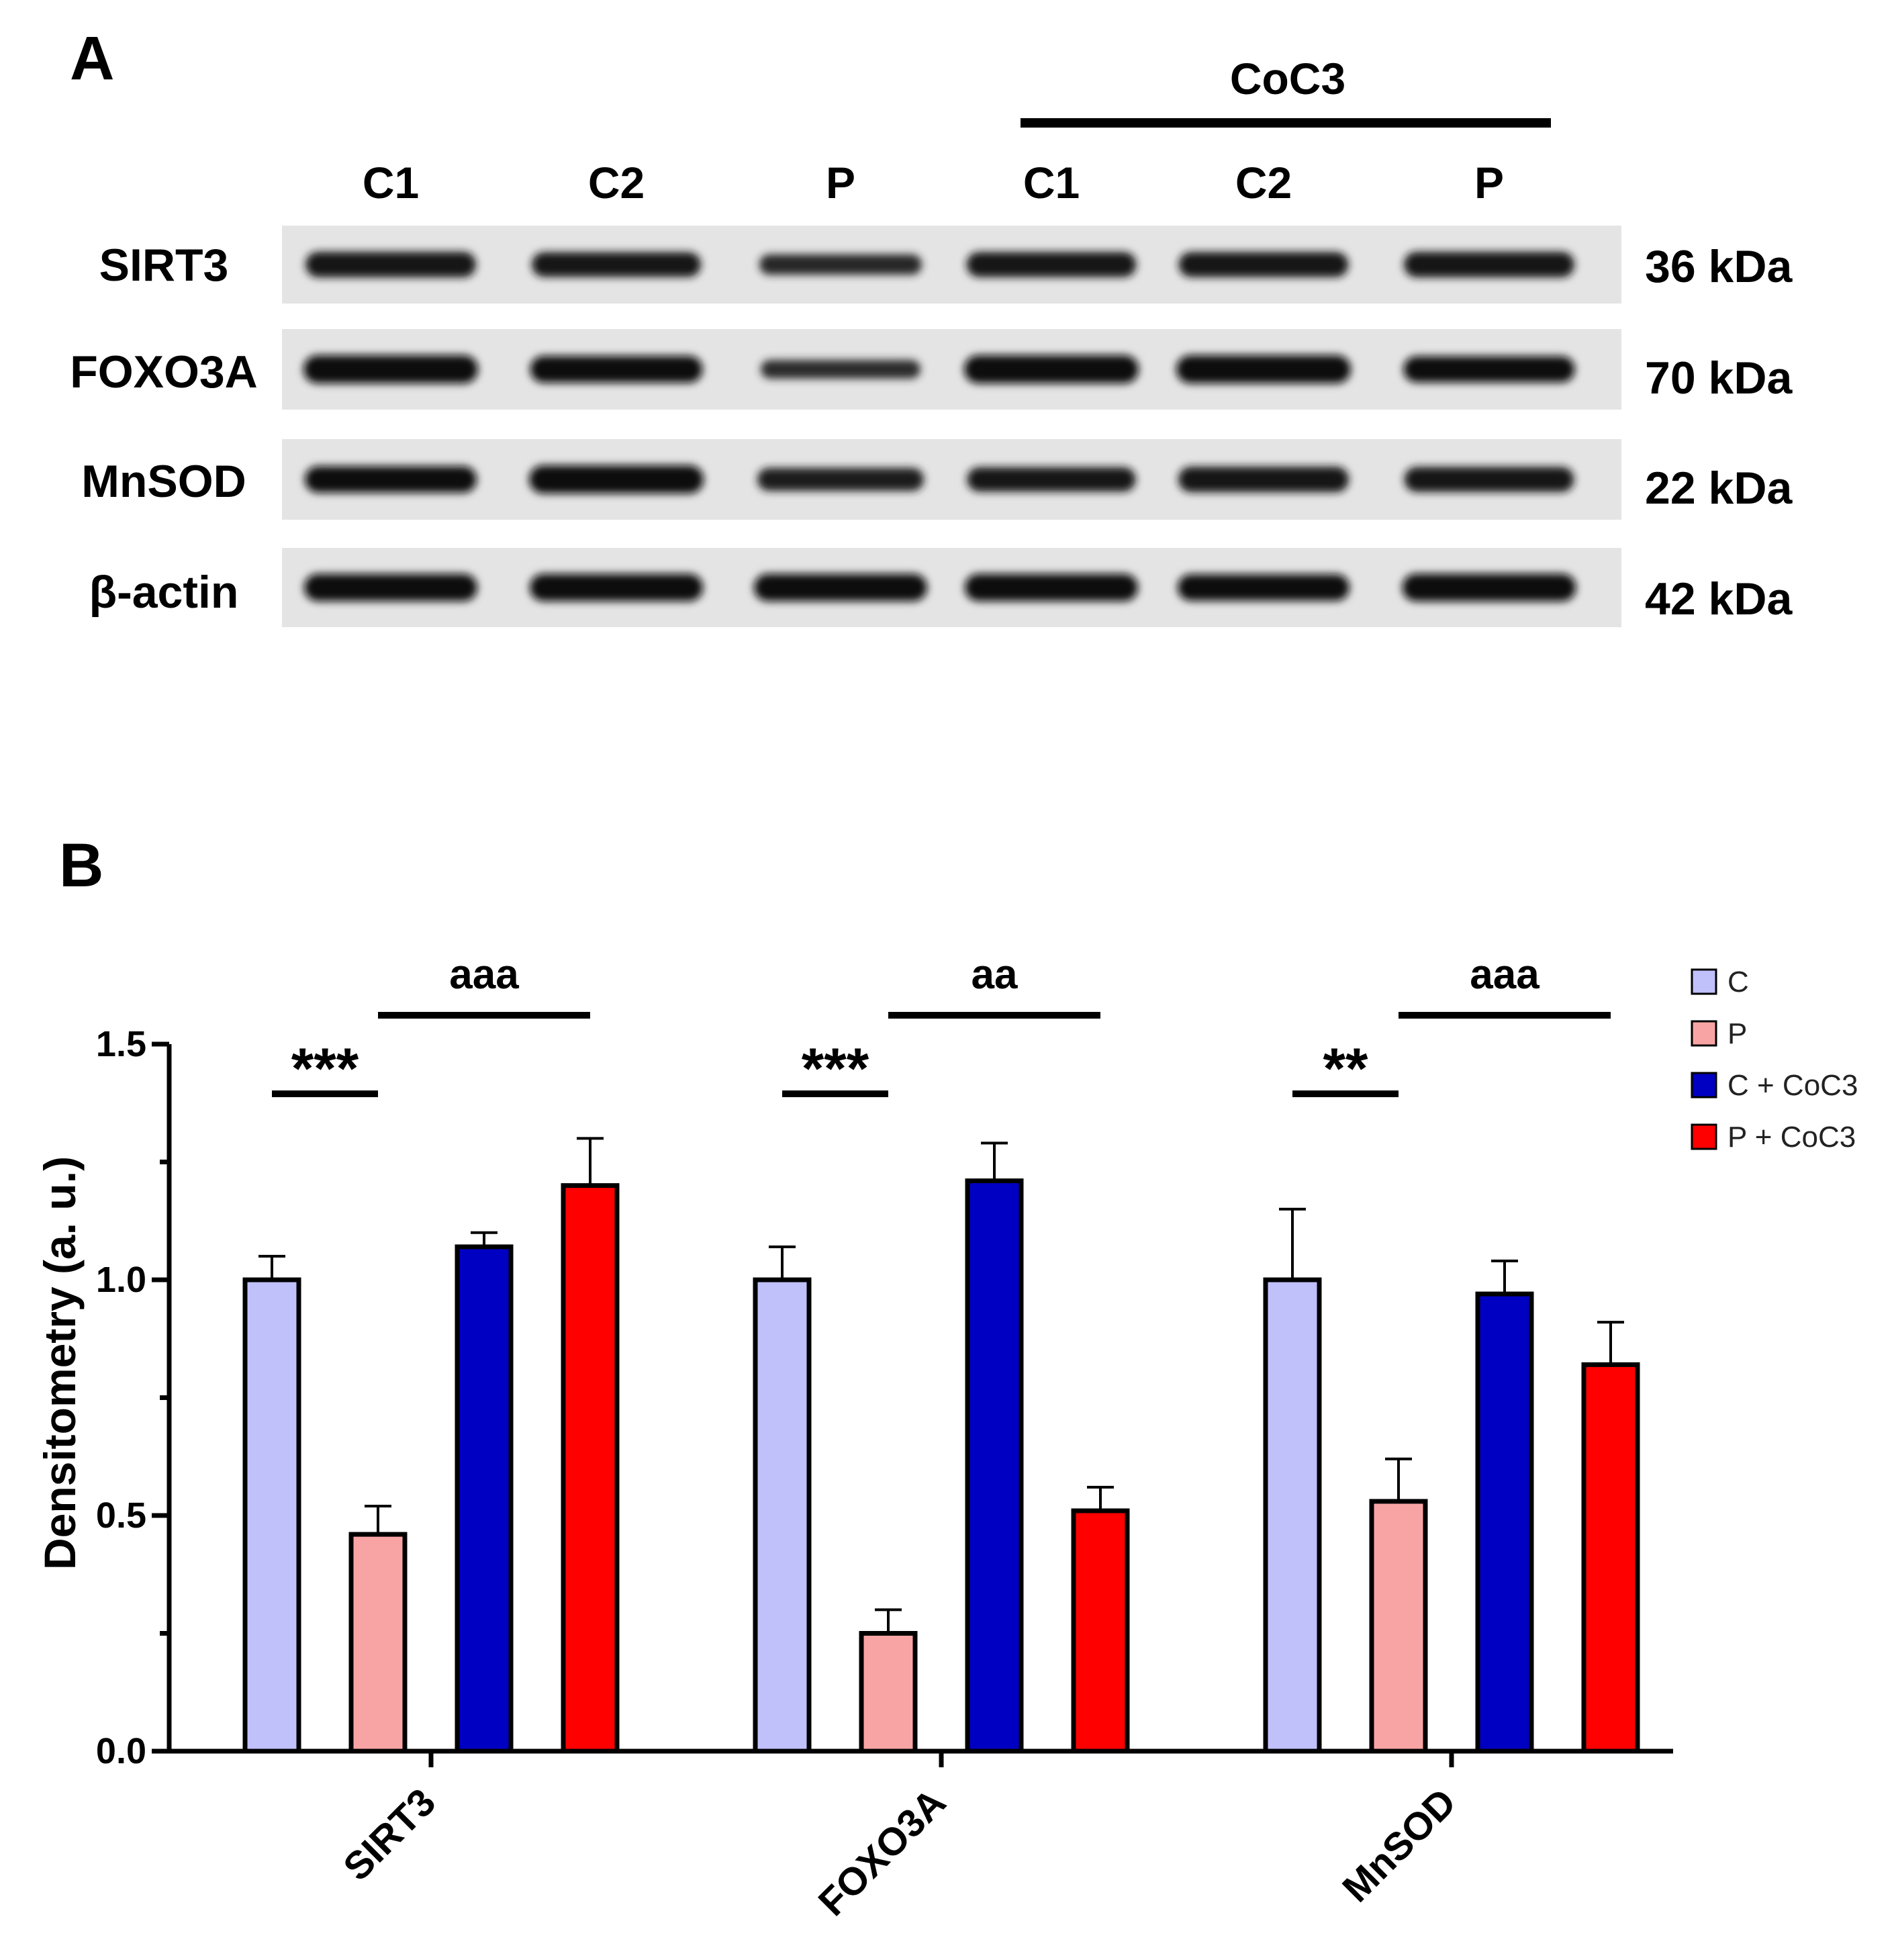 The image size is (1894, 1960). I want to click on protein-label: FOXO3A, so click(164, 372).